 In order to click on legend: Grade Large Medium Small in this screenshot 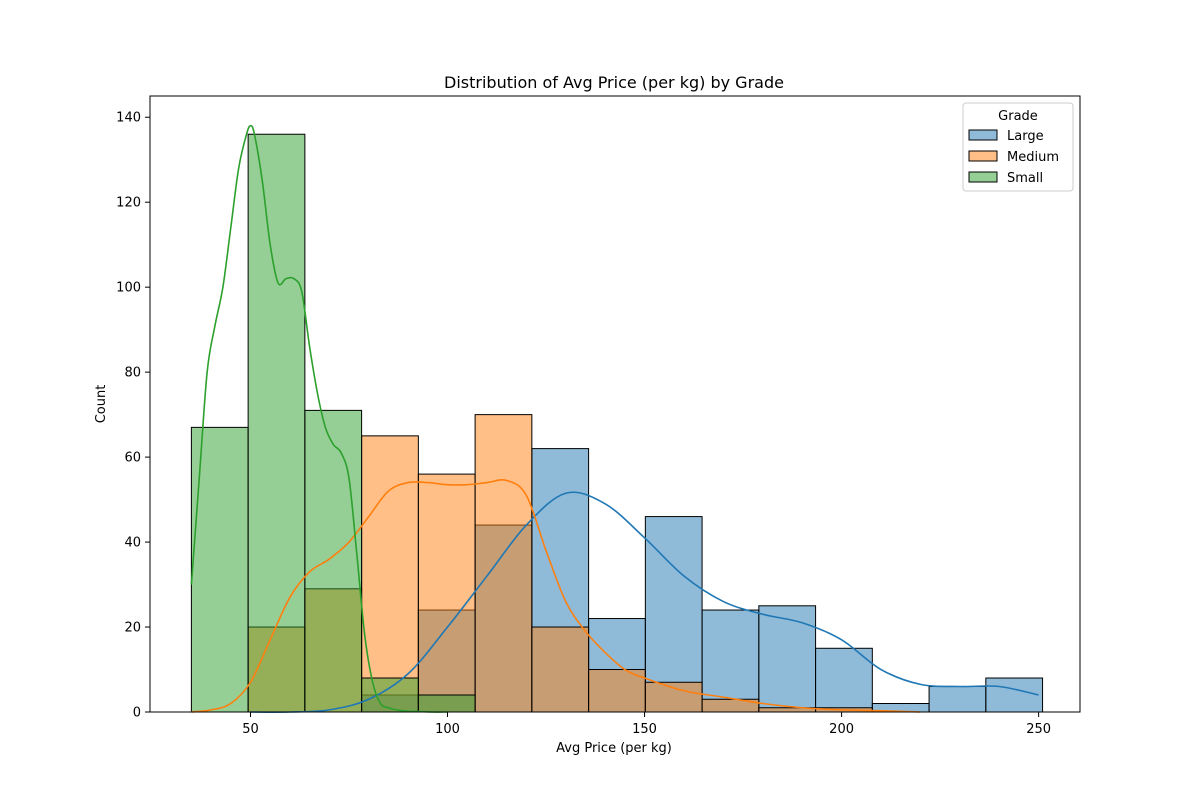, I will do `click(1018, 147)`.